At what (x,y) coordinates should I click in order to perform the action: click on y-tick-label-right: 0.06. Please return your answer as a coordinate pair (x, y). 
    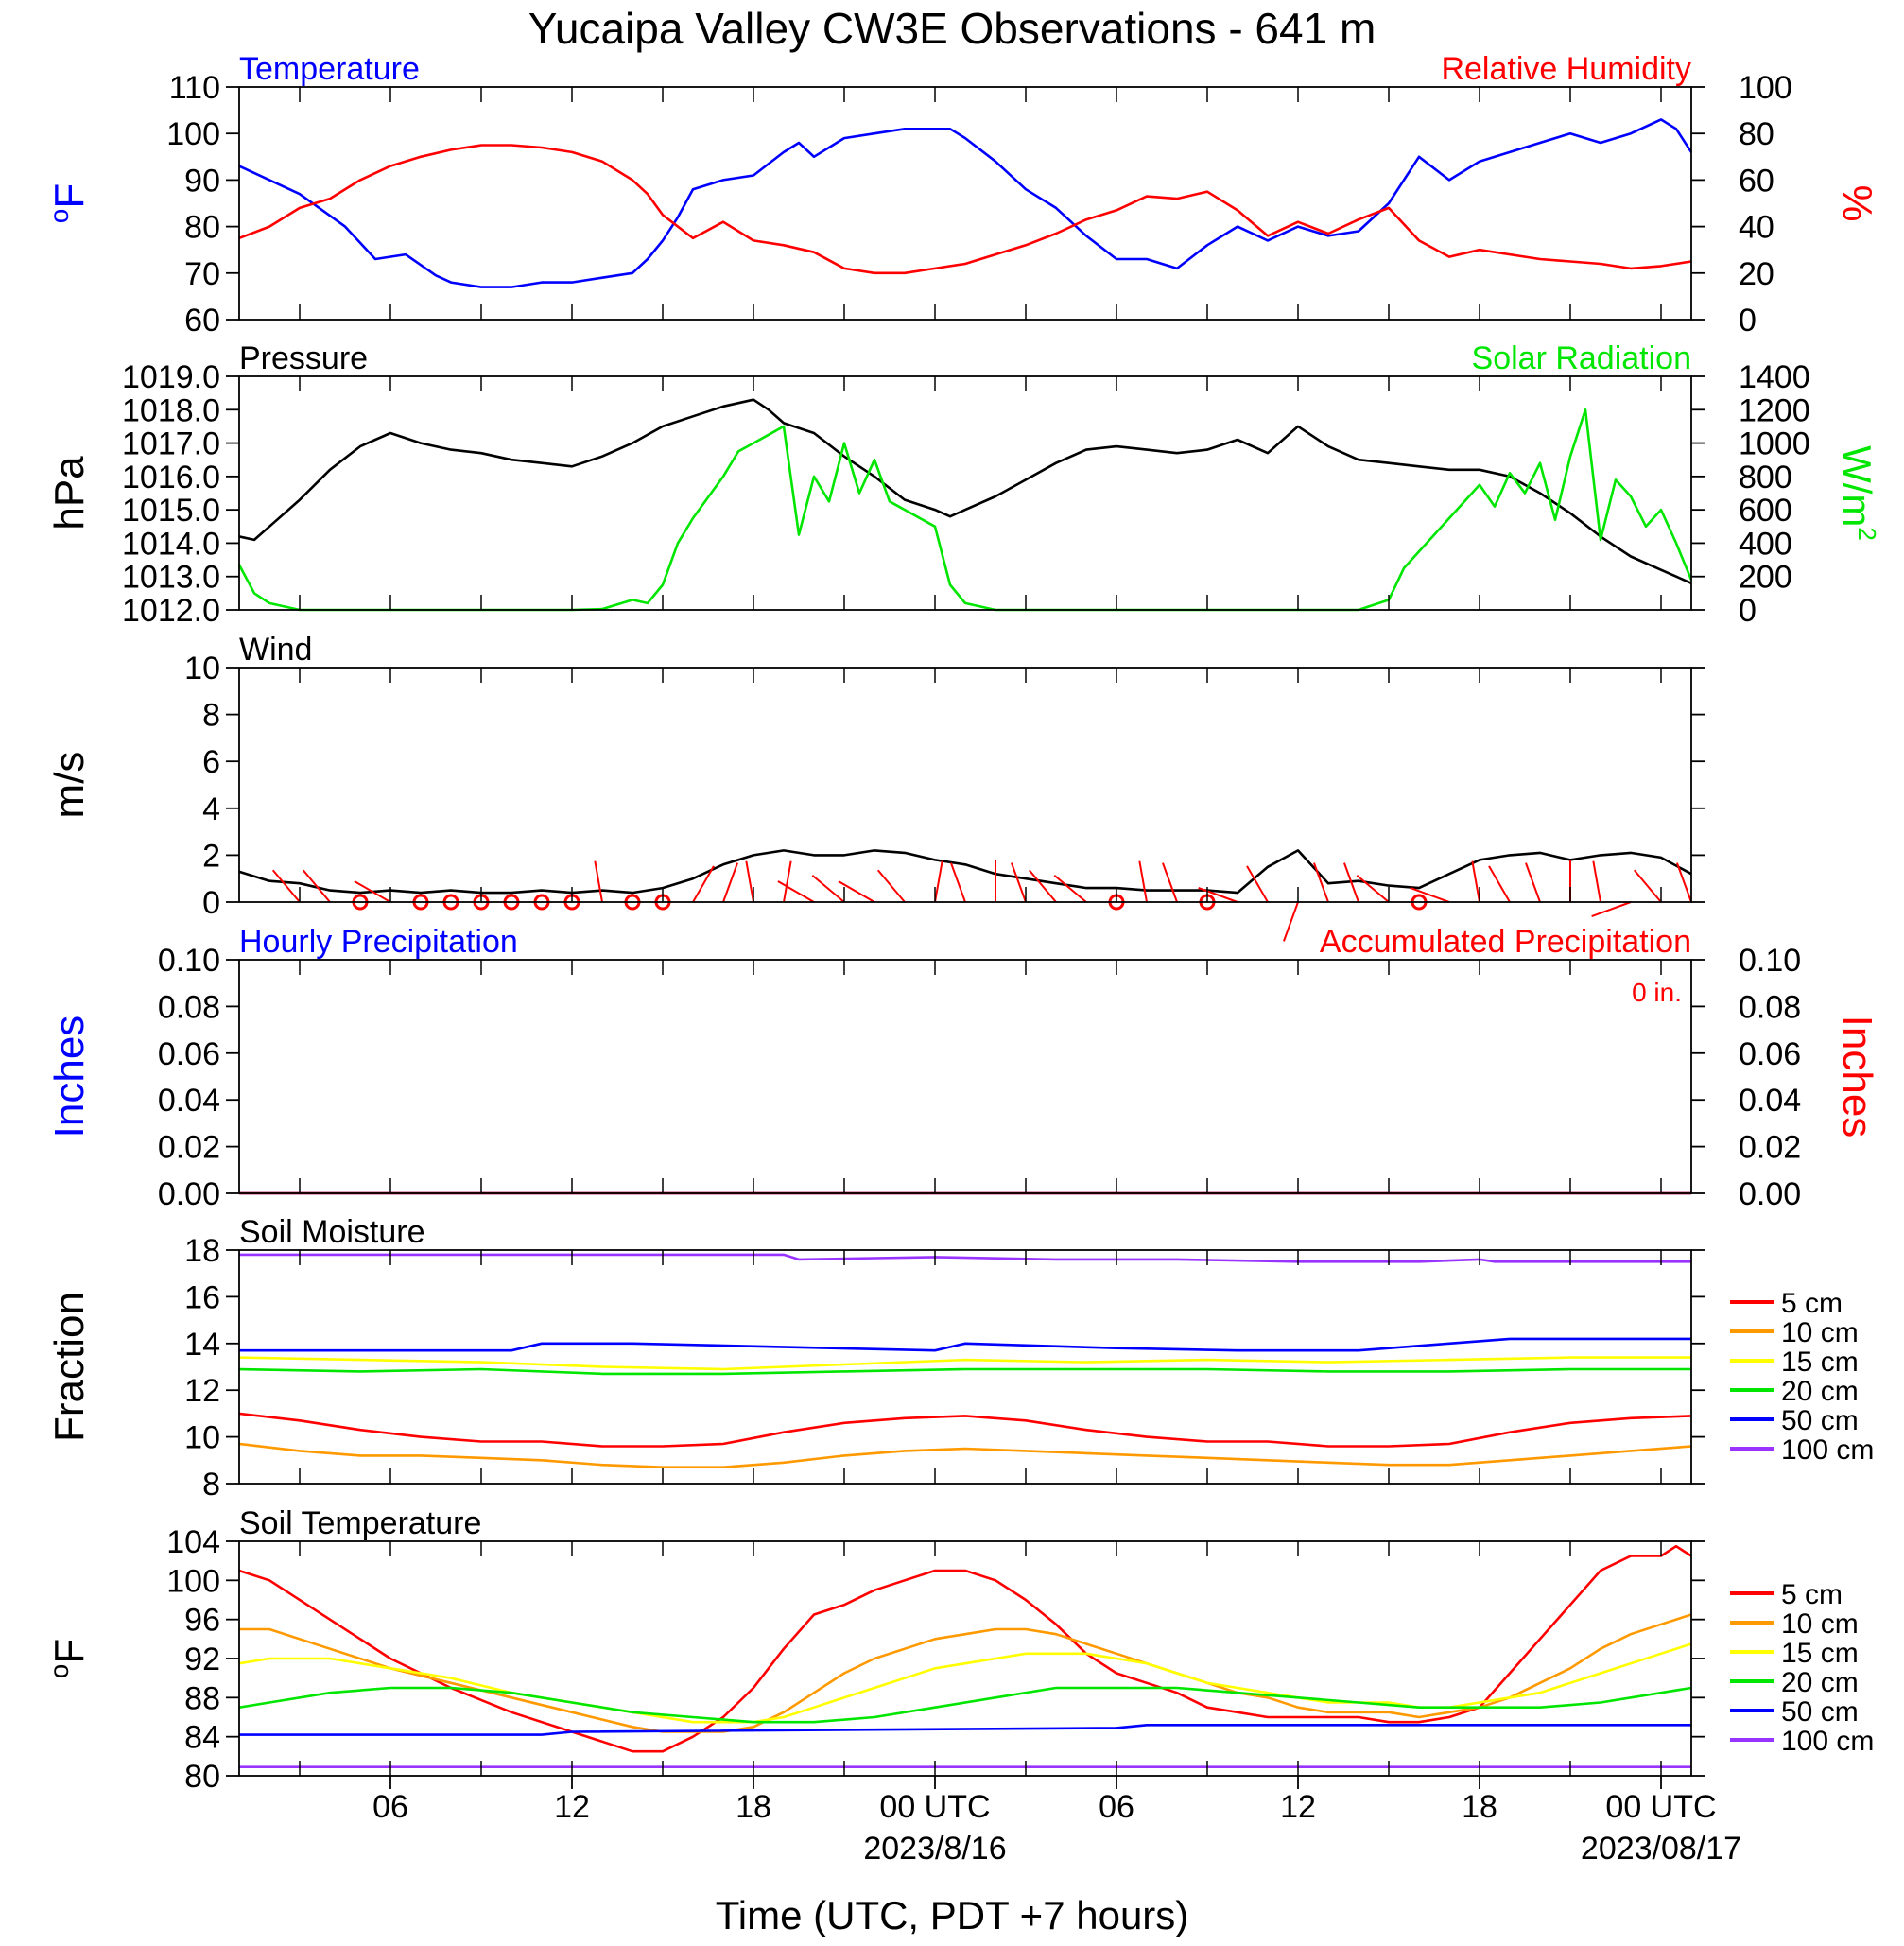
    Looking at the image, I should click on (1770, 1054).